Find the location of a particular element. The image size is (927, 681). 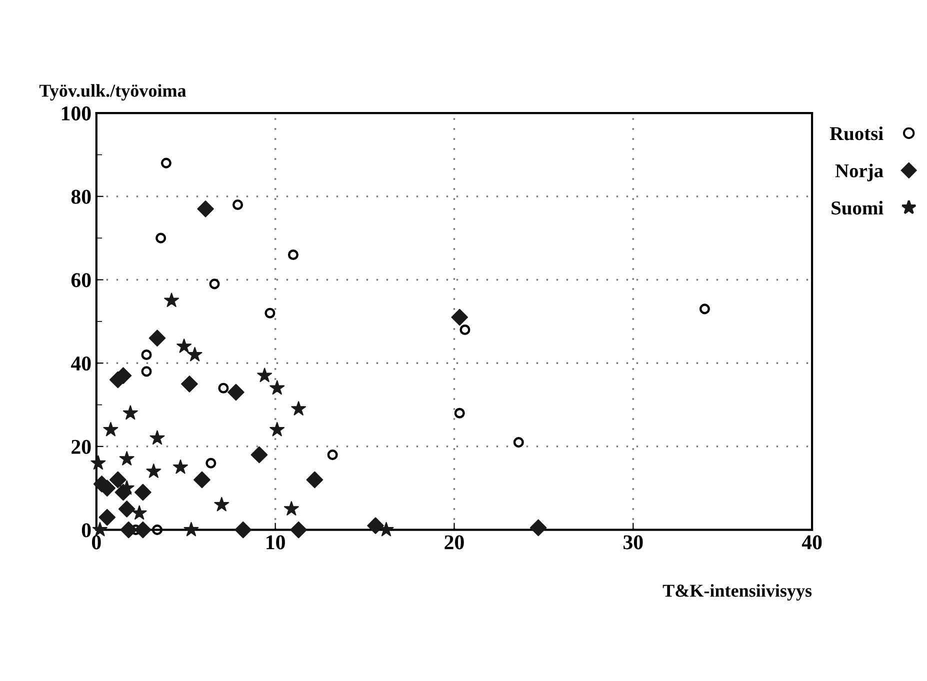

y-axis-title: Työv.ulk./työvoima is located at coordinates (112, 92).